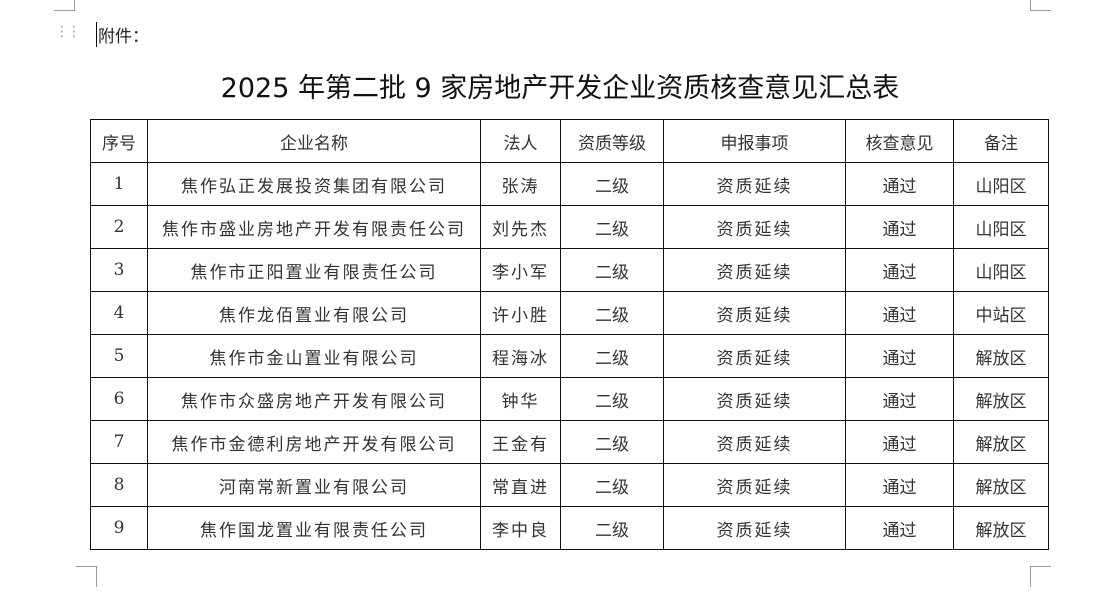 The width and height of the screenshot is (1120, 600). I want to click on cell-legal-person: 张涛, so click(520, 184).